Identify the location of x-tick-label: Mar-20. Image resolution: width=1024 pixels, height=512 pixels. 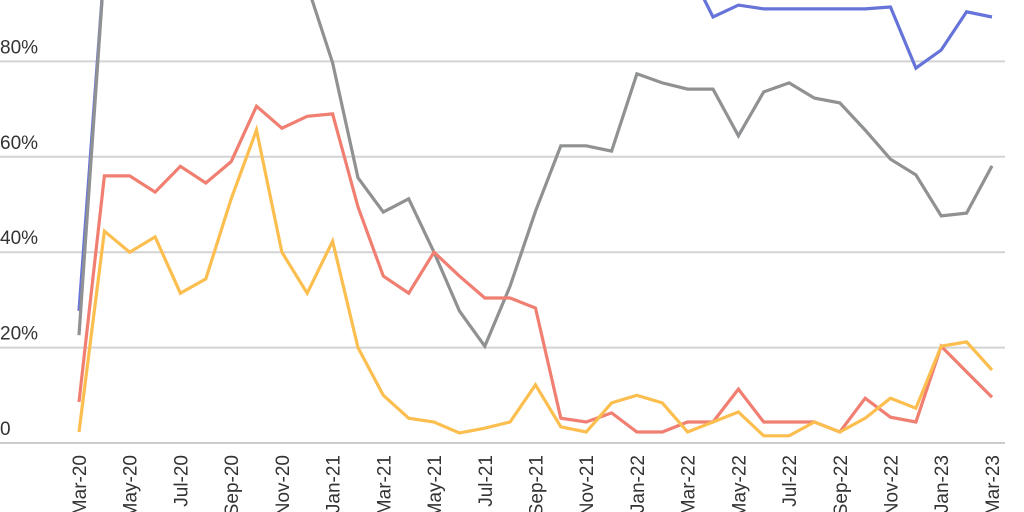
(80, 483).